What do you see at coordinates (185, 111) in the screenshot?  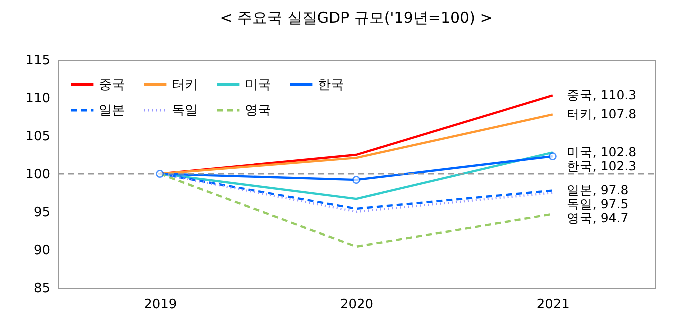 I see `legend-label: 독일` at bounding box center [185, 111].